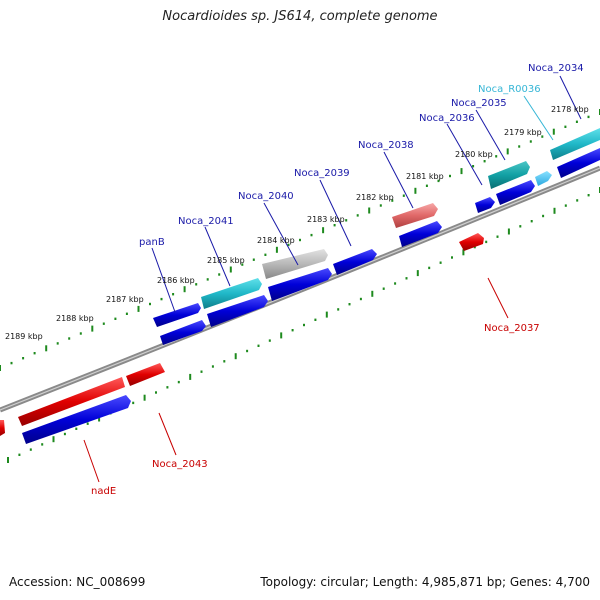 Image resolution: width=600 pixels, height=600 pixels. I want to click on feature-Noca_2034, so click(575, 144).